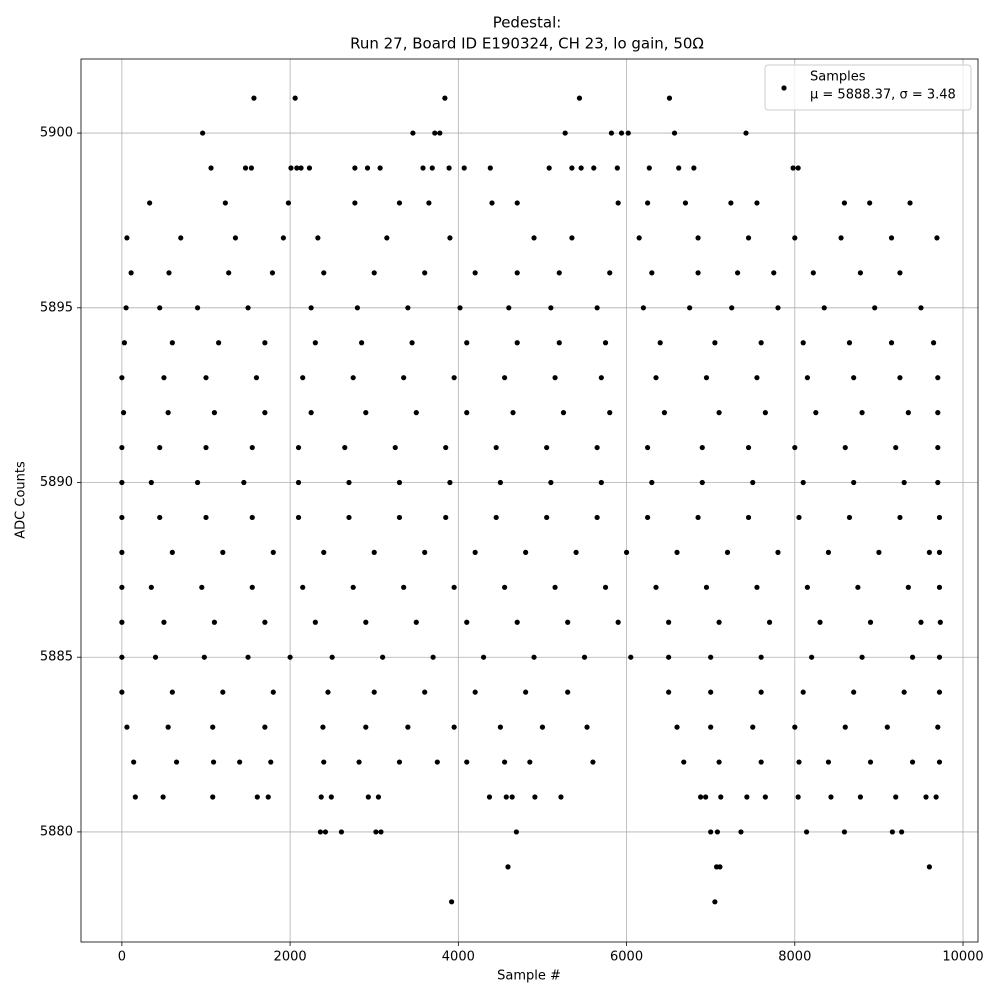  What do you see at coordinates (56, 482) in the screenshot?
I see `y-tick-label: 5890` at bounding box center [56, 482].